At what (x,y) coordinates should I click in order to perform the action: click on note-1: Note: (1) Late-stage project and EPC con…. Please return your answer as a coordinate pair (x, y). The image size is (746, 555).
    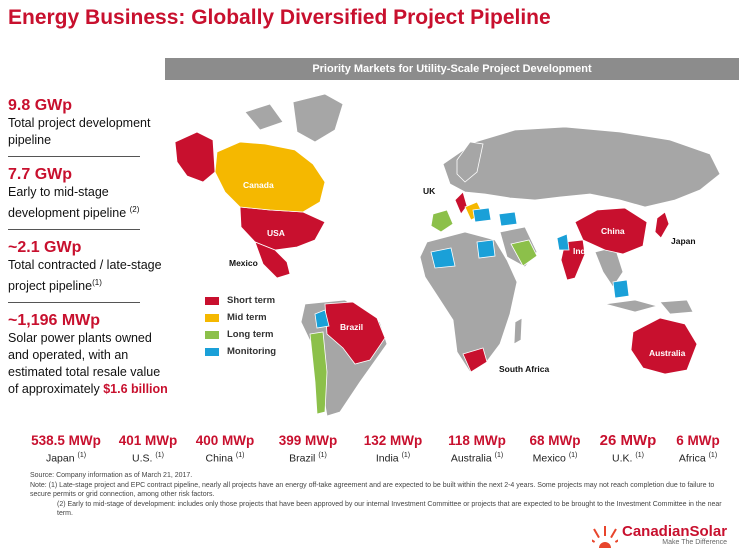
    Looking at the image, I should click on (372, 490).